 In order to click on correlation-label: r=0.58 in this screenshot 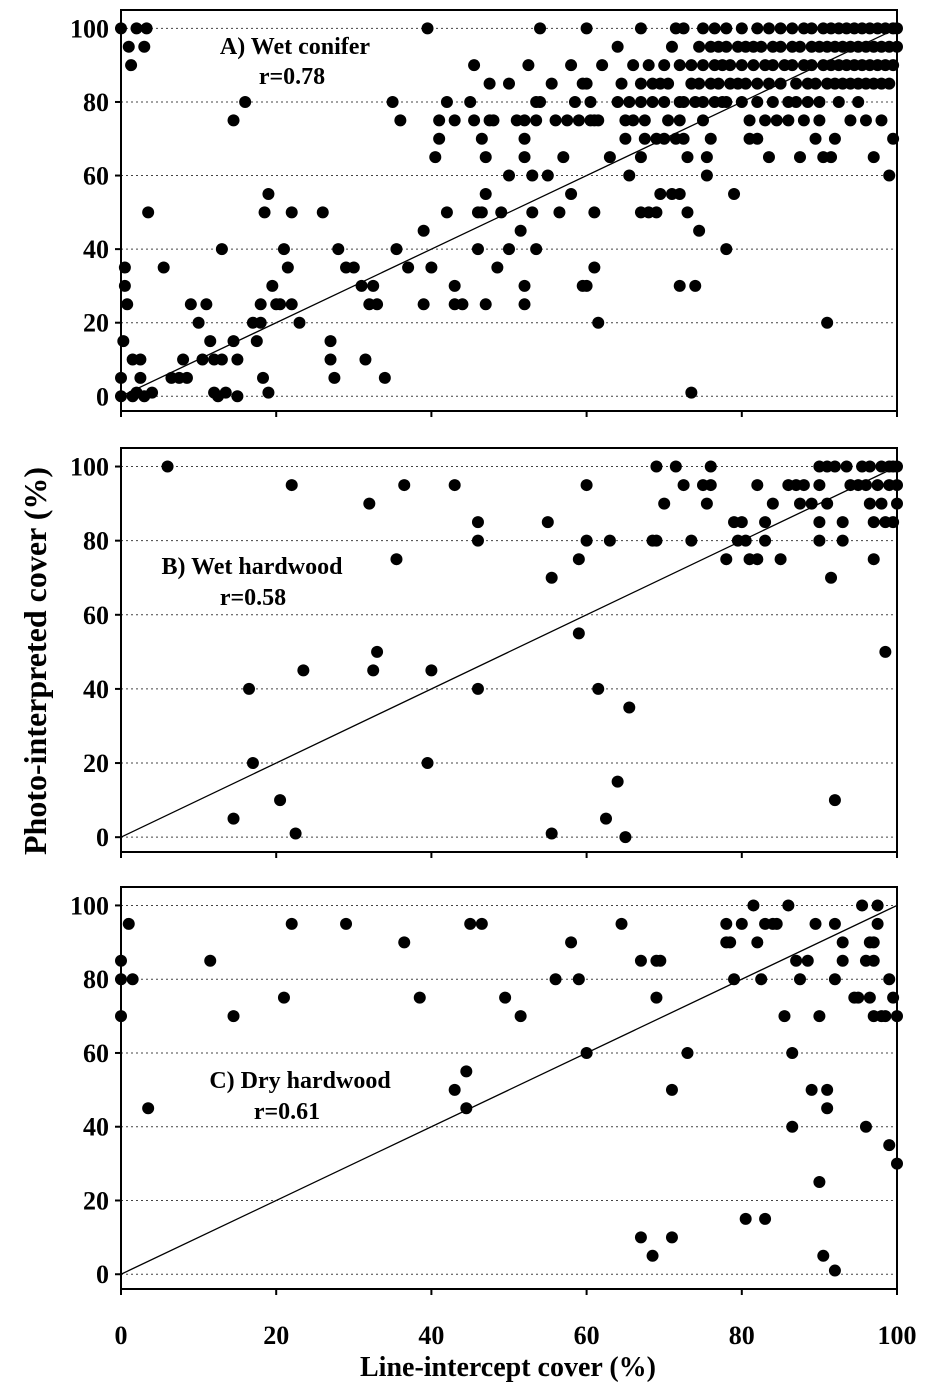, I will do `click(253, 598)`.